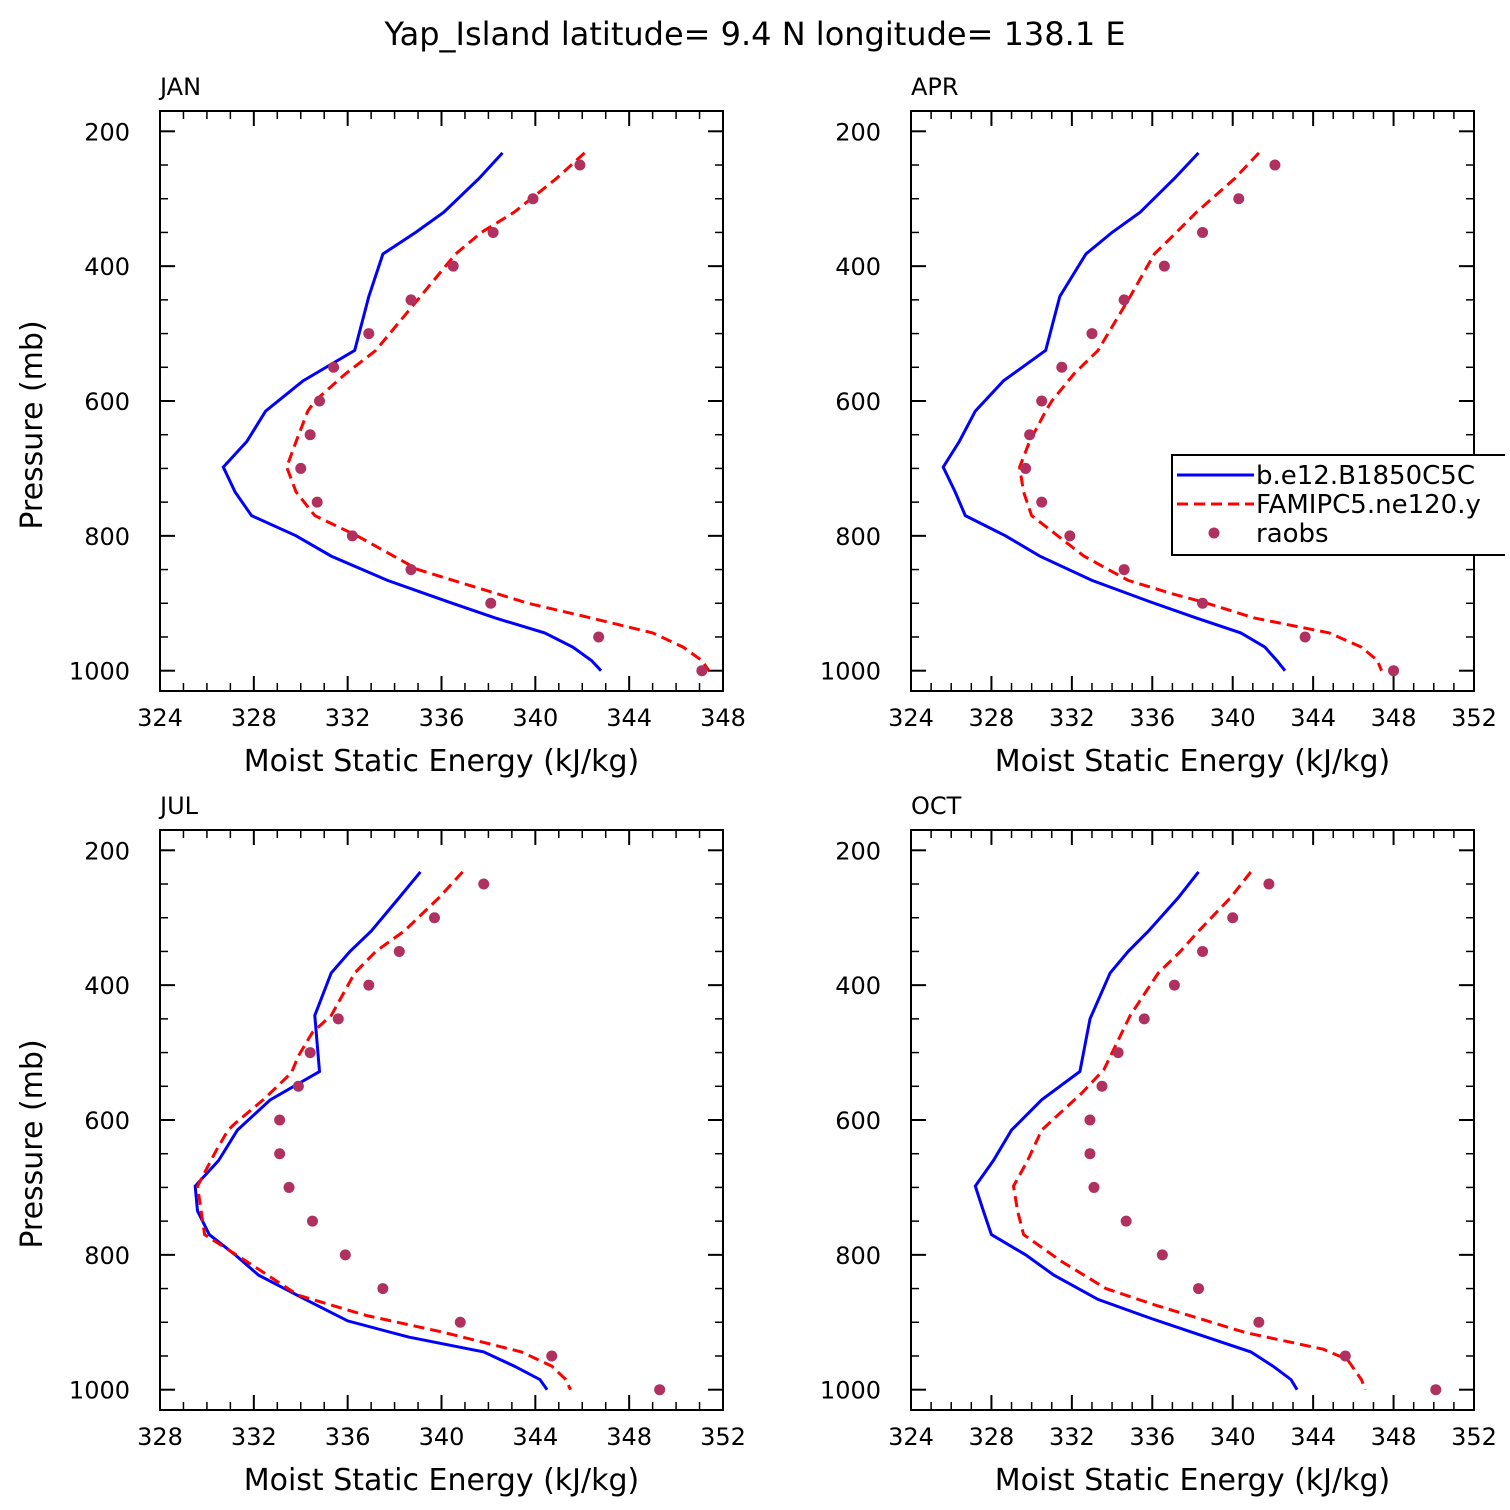 This screenshot has width=1510, height=1510. What do you see at coordinates (179, 87) in the screenshot?
I see `panel-title: JAN` at bounding box center [179, 87].